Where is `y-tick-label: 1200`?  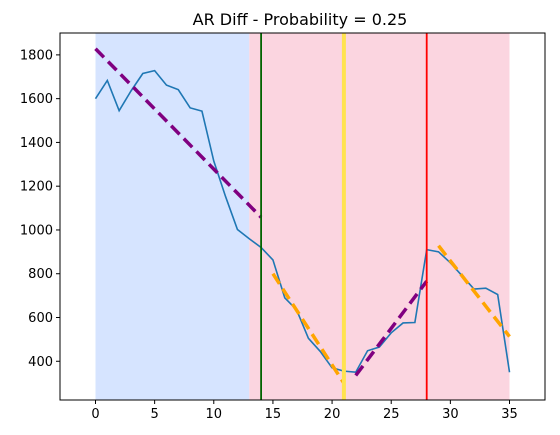 y-tick-label: 1200 is located at coordinates (36, 187).